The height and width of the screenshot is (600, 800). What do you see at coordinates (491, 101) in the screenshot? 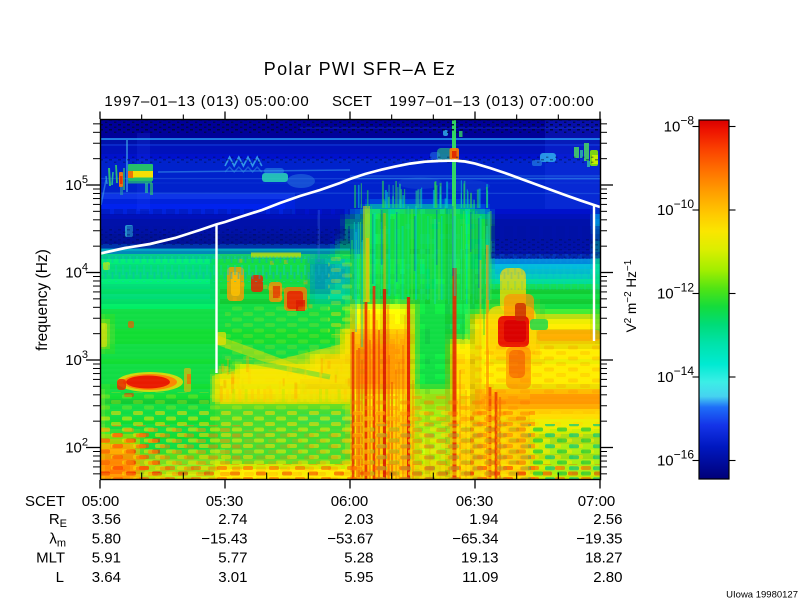
I see `svg-text: 1997–01–13 (013) 07:00:00` at bounding box center [491, 101].